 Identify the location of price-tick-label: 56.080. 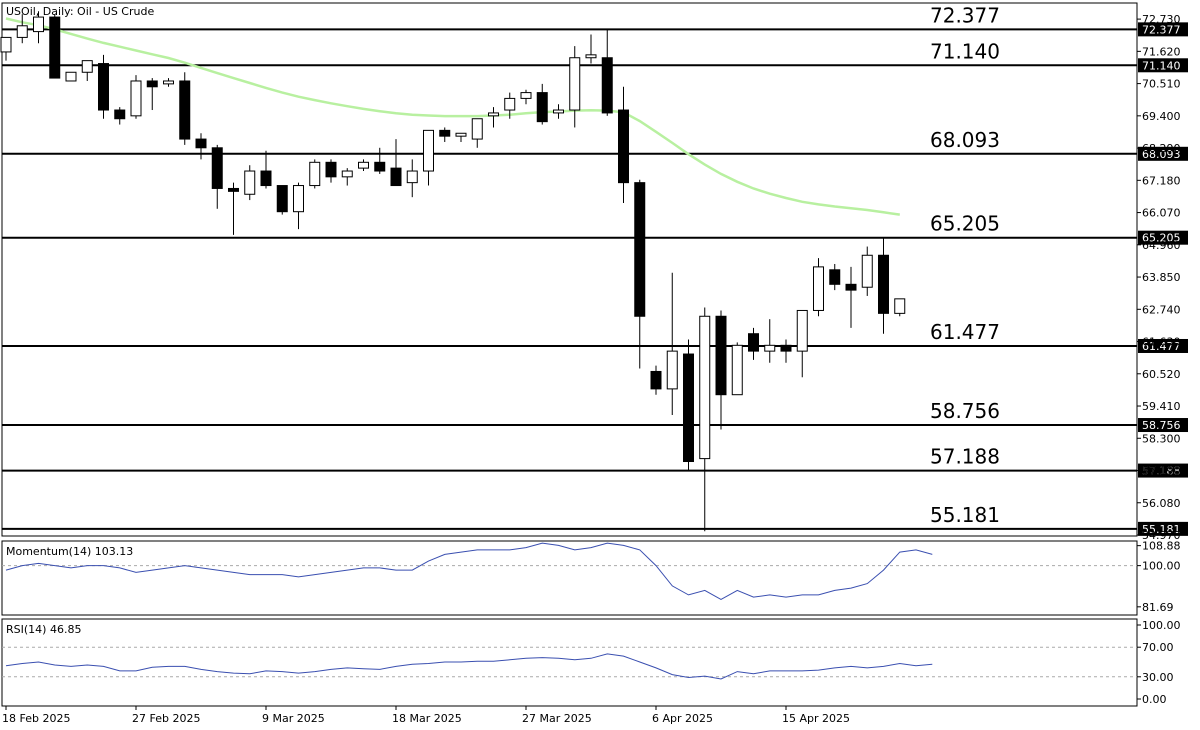
(1161, 503).